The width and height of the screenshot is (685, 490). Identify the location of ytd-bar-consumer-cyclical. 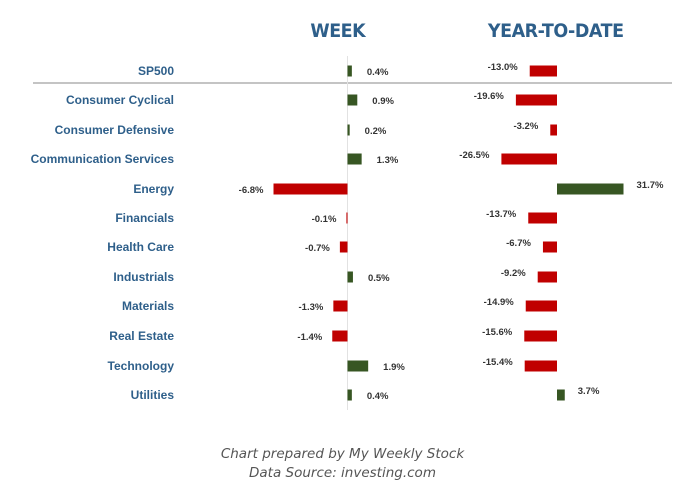
(536, 100).